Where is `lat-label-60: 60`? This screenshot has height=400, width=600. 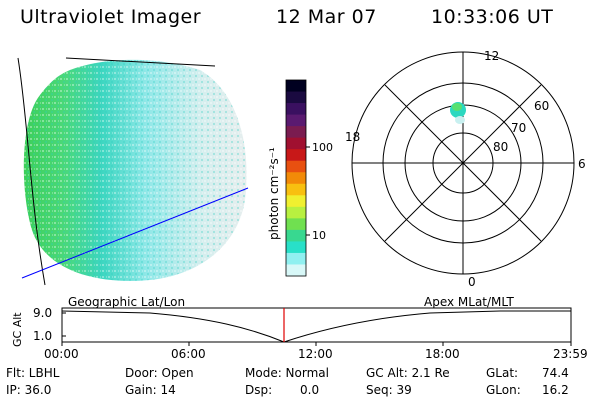 lat-label-60: 60 is located at coordinates (541, 106).